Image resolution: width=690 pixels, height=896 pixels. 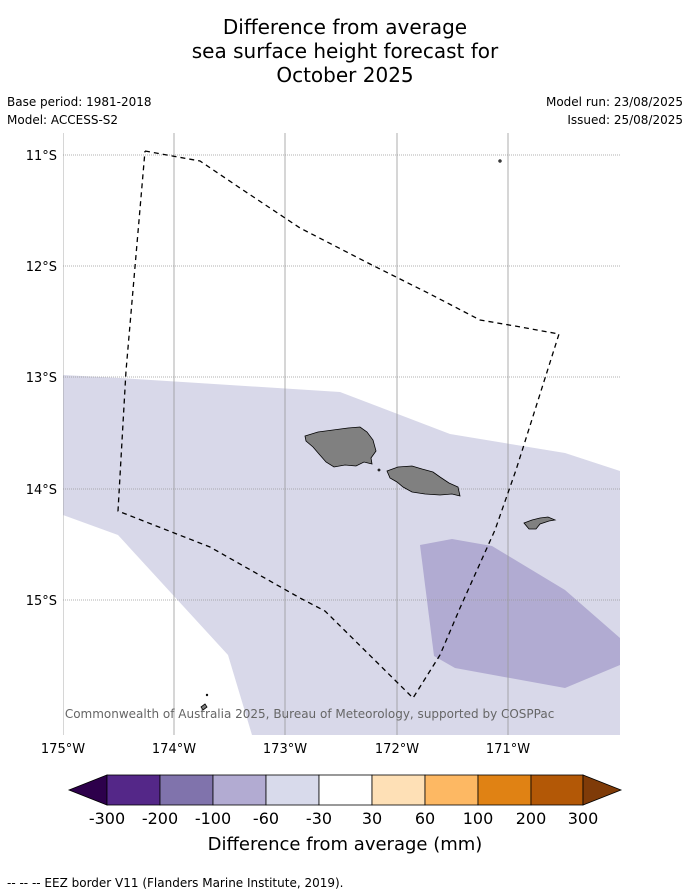 I want to click on model-text: Model: ACCESS-S2, so click(x=63, y=120).